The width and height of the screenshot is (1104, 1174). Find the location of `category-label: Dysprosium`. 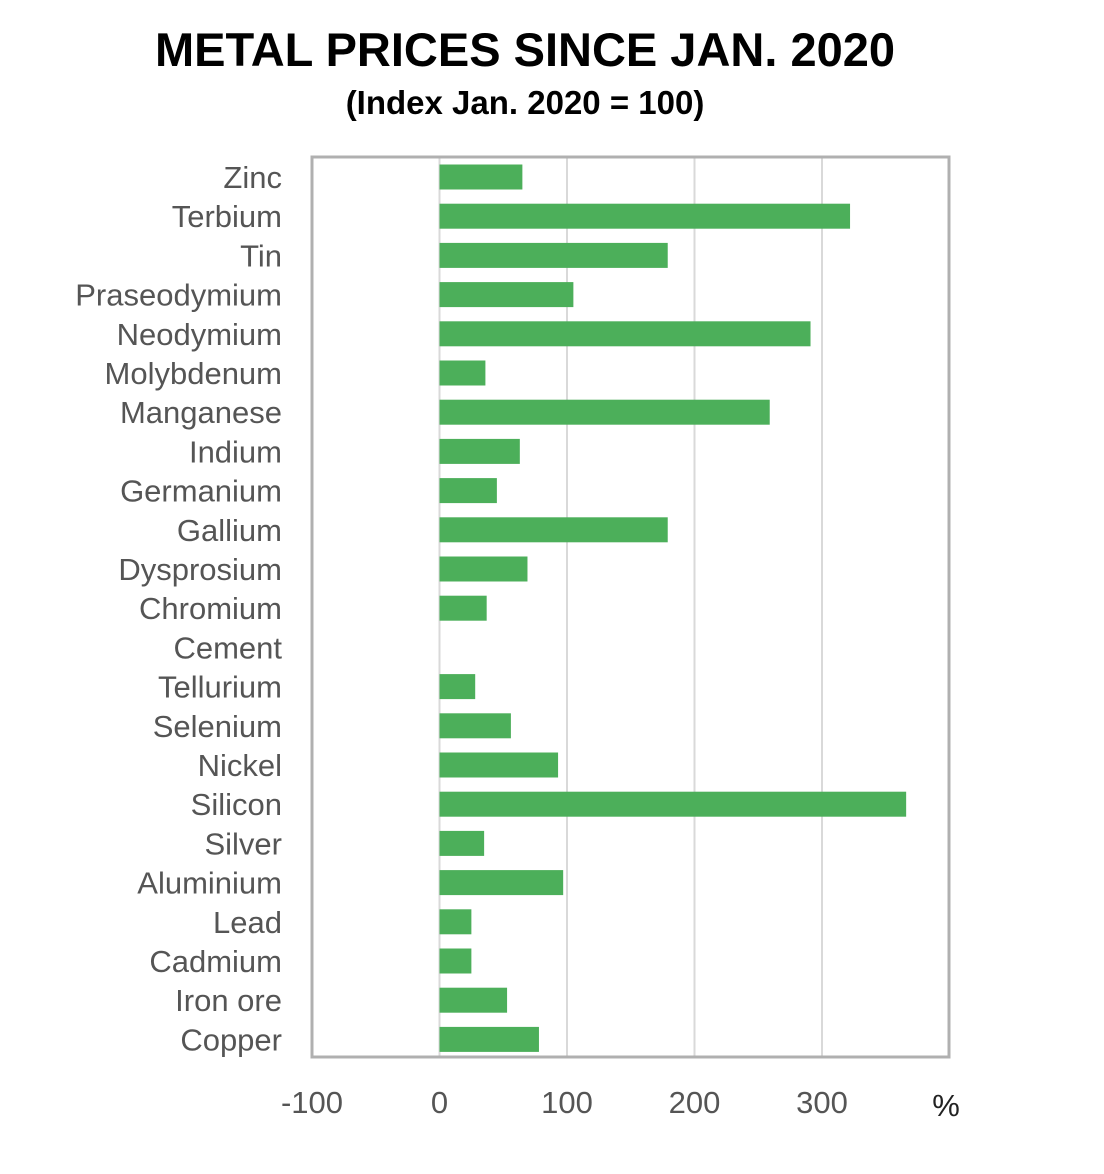

category-label: Dysprosium is located at coordinates (200, 569).